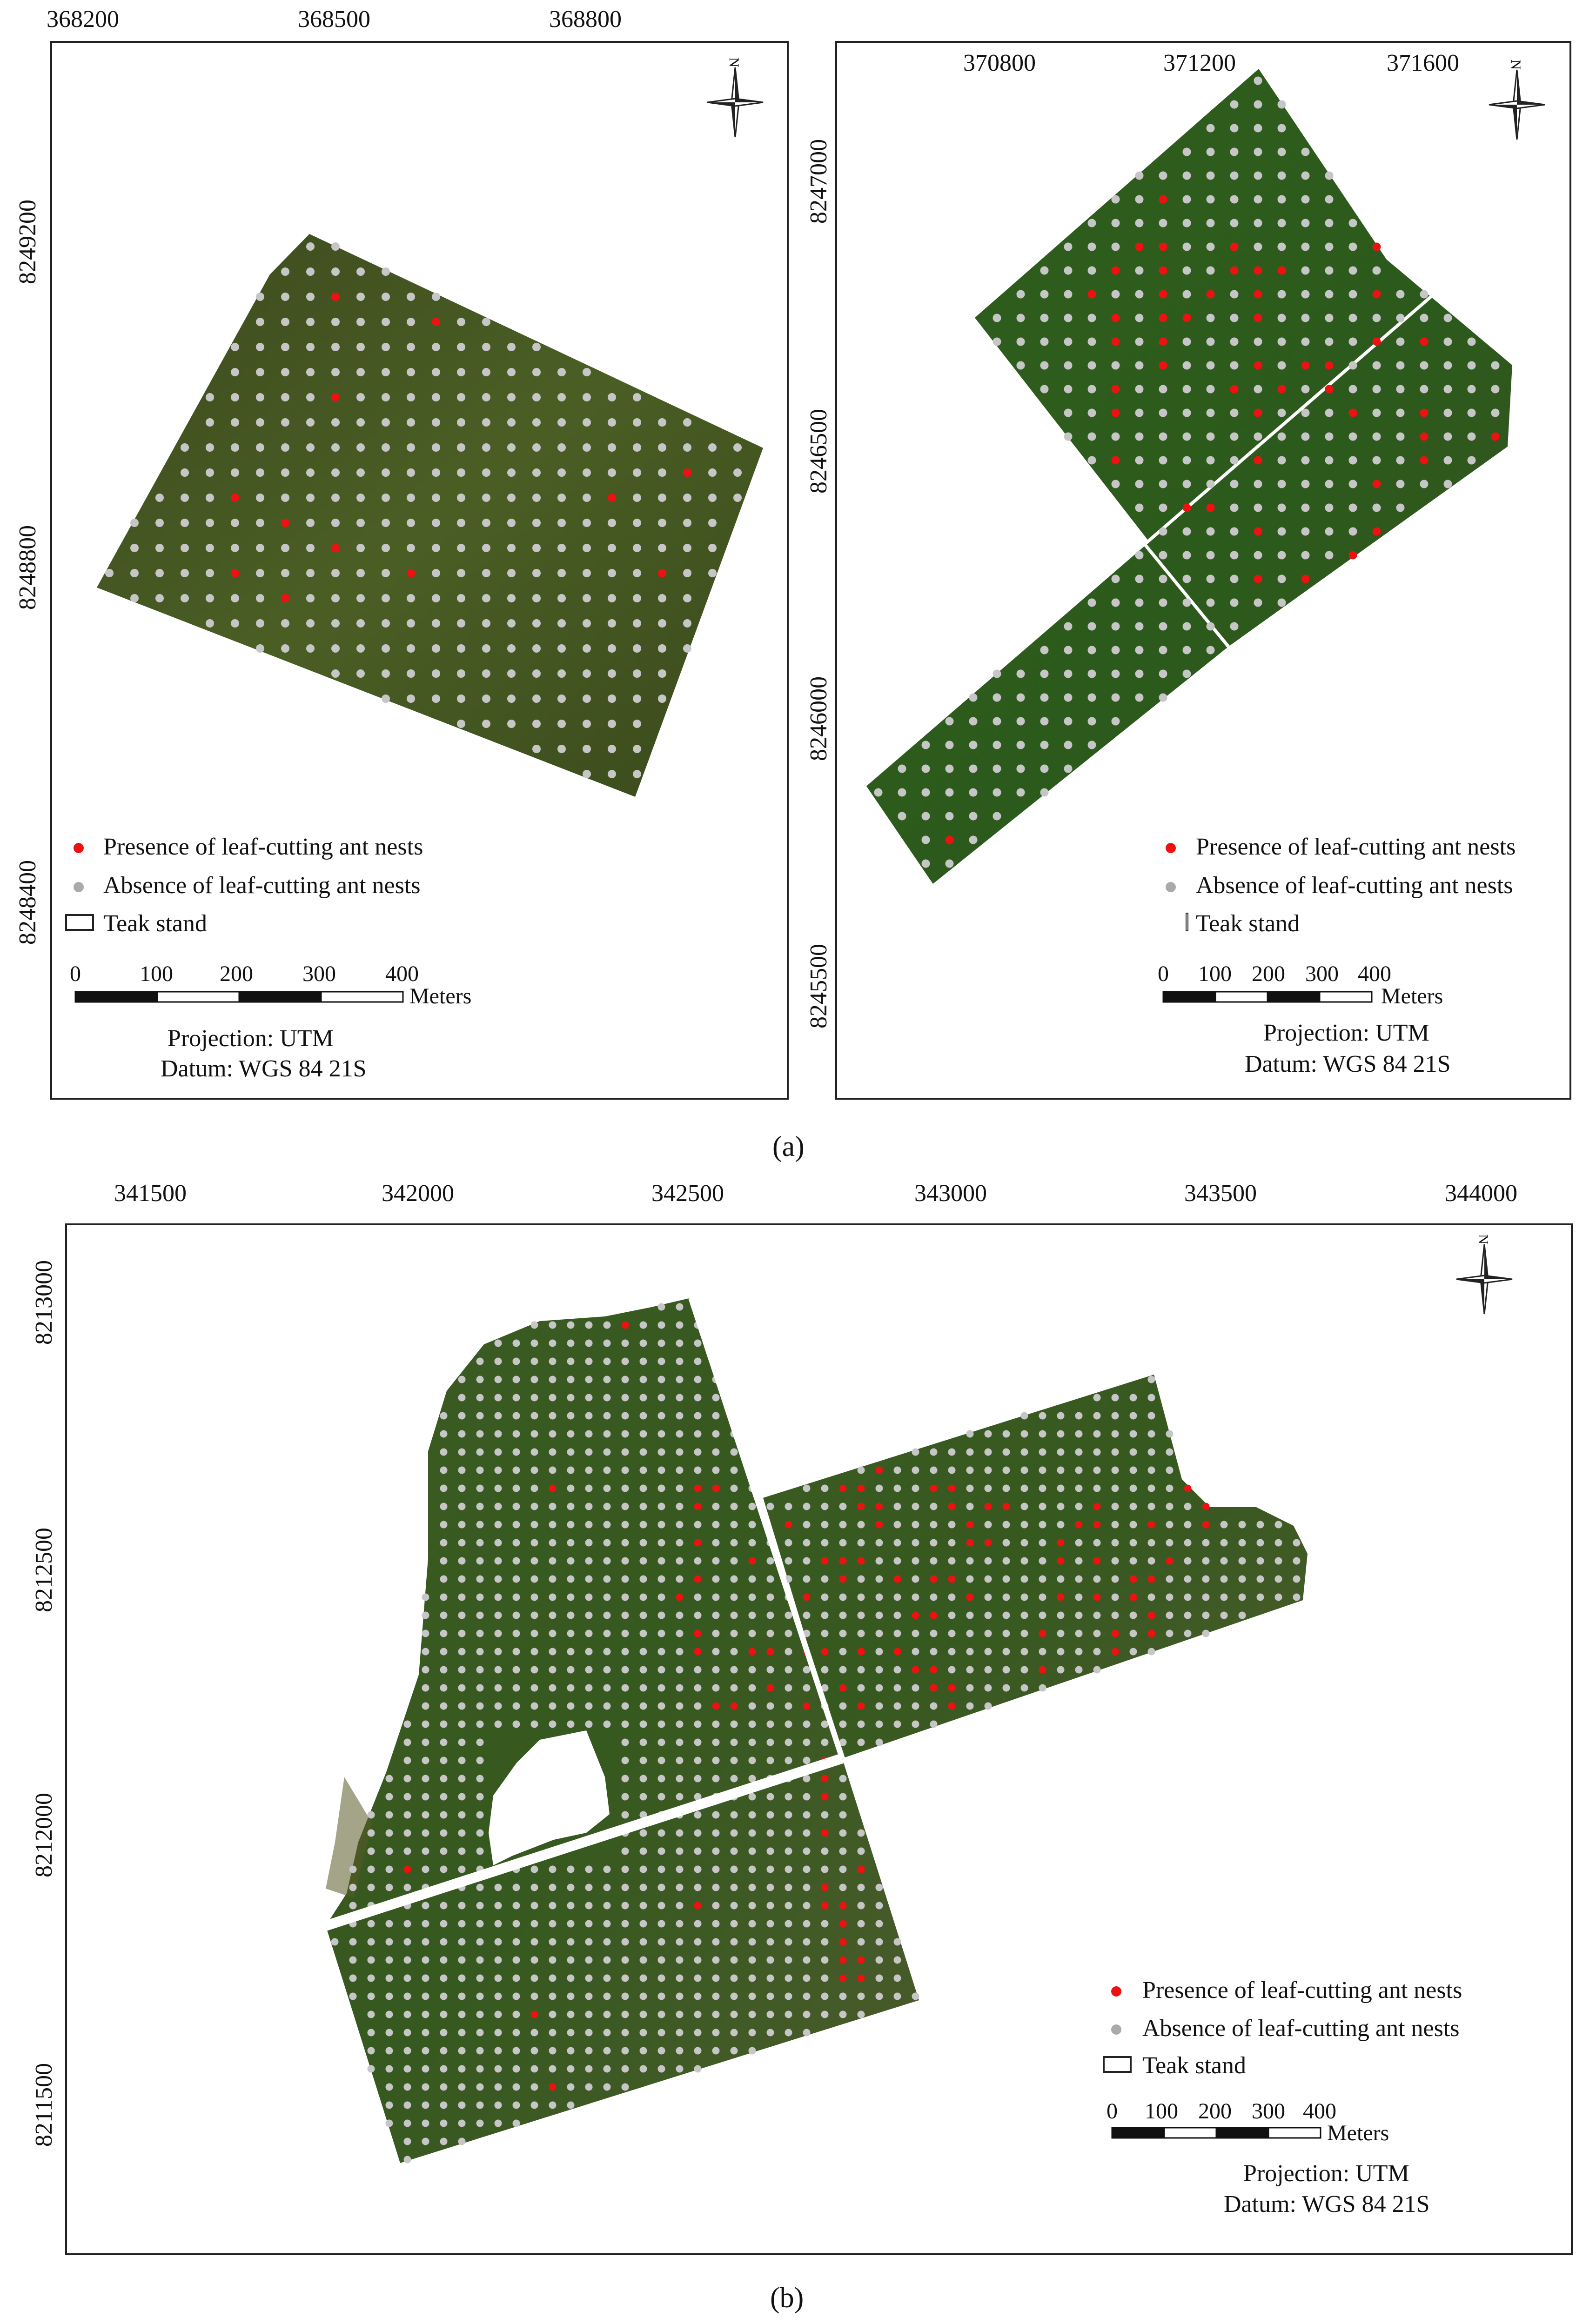  What do you see at coordinates (151, 1193) in the screenshot?
I see `x-tick-label: 341500` at bounding box center [151, 1193].